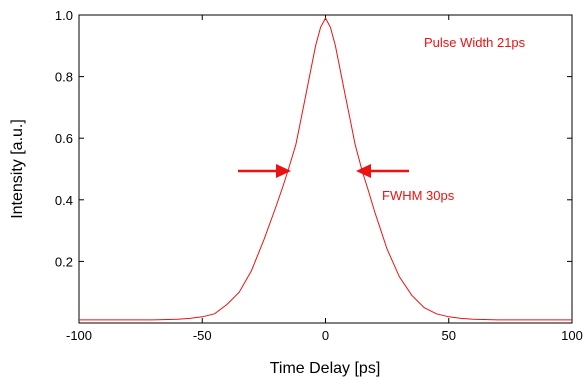 This screenshot has height=380, width=586. I want to click on x-tick-label: 100, so click(572, 335).